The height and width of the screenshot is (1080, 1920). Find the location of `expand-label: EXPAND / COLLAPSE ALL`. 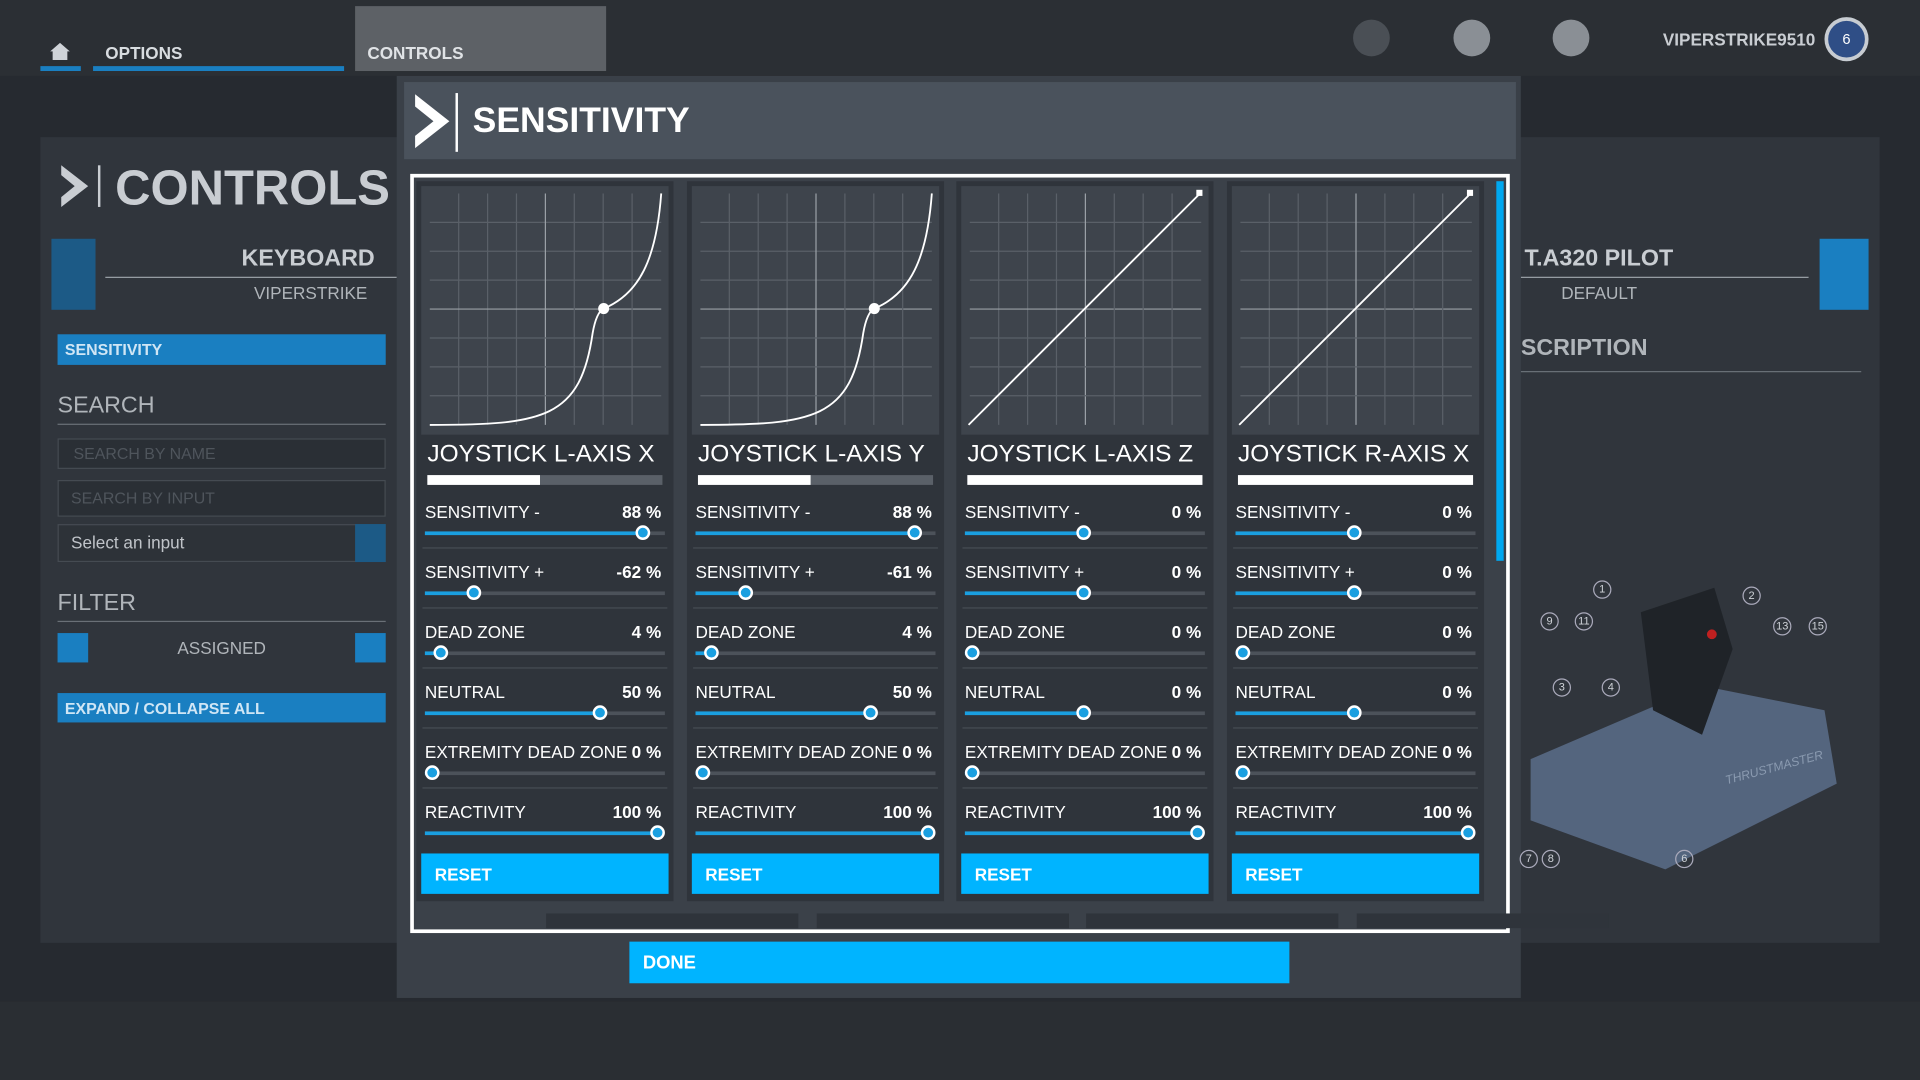

expand-label: EXPAND / COLLAPSE ALL is located at coordinates (164, 708).